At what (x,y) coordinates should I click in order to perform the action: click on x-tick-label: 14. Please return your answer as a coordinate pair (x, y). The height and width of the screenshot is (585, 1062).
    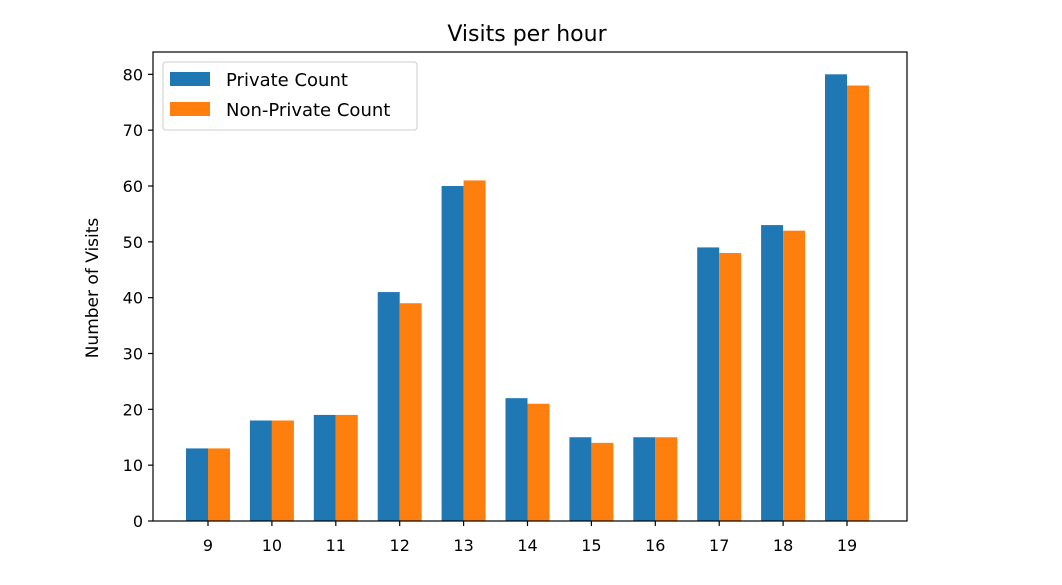
    Looking at the image, I should click on (527, 545).